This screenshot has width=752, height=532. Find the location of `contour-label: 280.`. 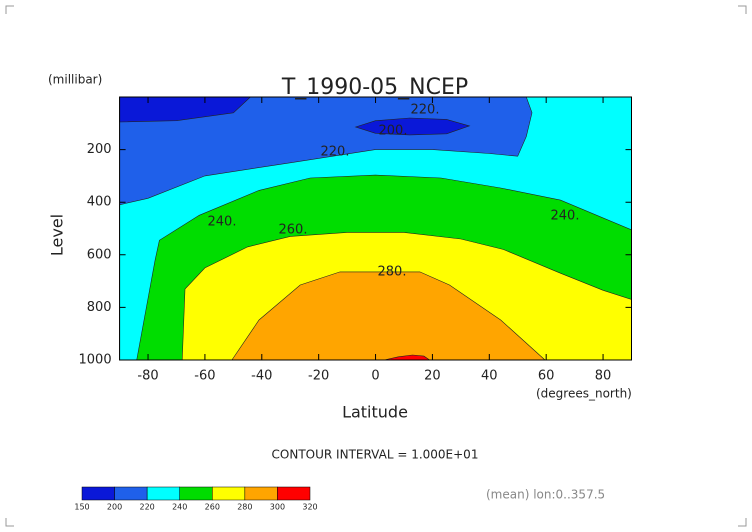

contour-label: 280. is located at coordinates (392, 272).